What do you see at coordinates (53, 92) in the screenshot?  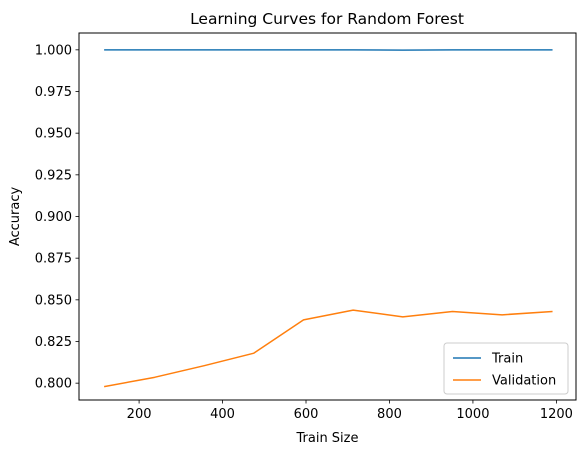 I see `y-tick-label: 0.975` at bounding box center [53, 92].